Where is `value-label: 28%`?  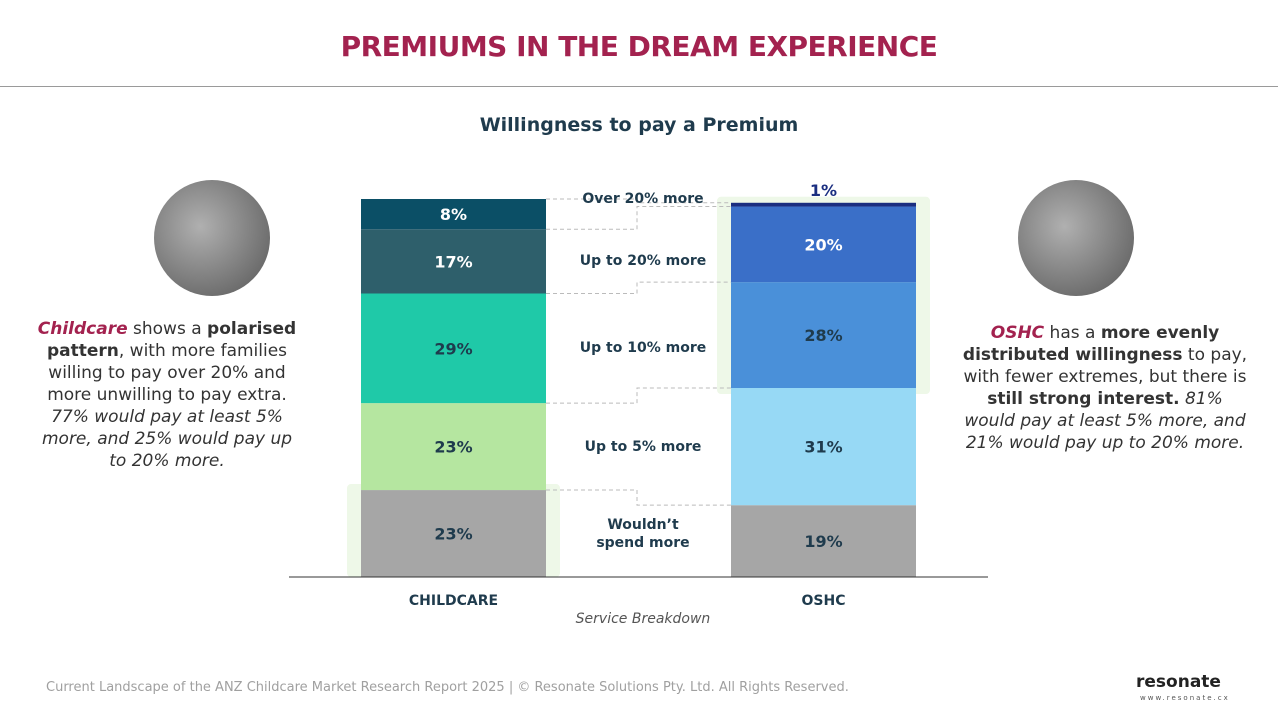 value-label: 28% is located at coordinates (823, 335).